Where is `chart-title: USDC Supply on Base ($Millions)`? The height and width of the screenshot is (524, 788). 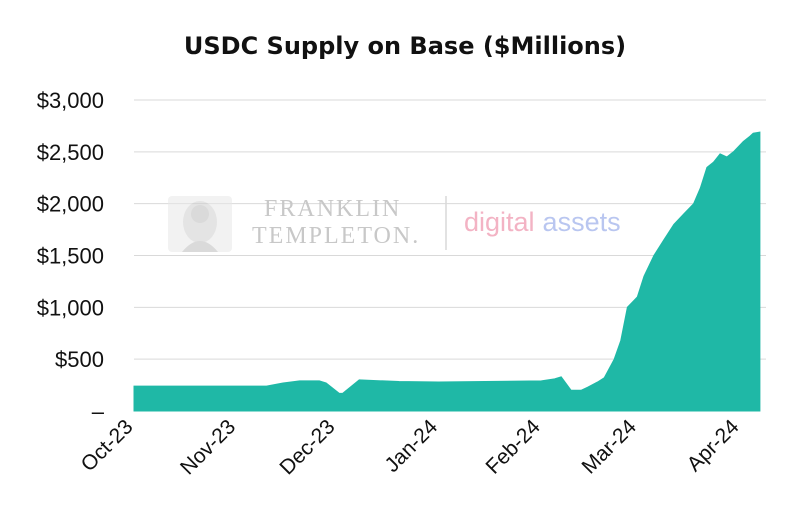
chart-title: USDC Supply on Base ($Millions) is located at coordinates (405, 46).